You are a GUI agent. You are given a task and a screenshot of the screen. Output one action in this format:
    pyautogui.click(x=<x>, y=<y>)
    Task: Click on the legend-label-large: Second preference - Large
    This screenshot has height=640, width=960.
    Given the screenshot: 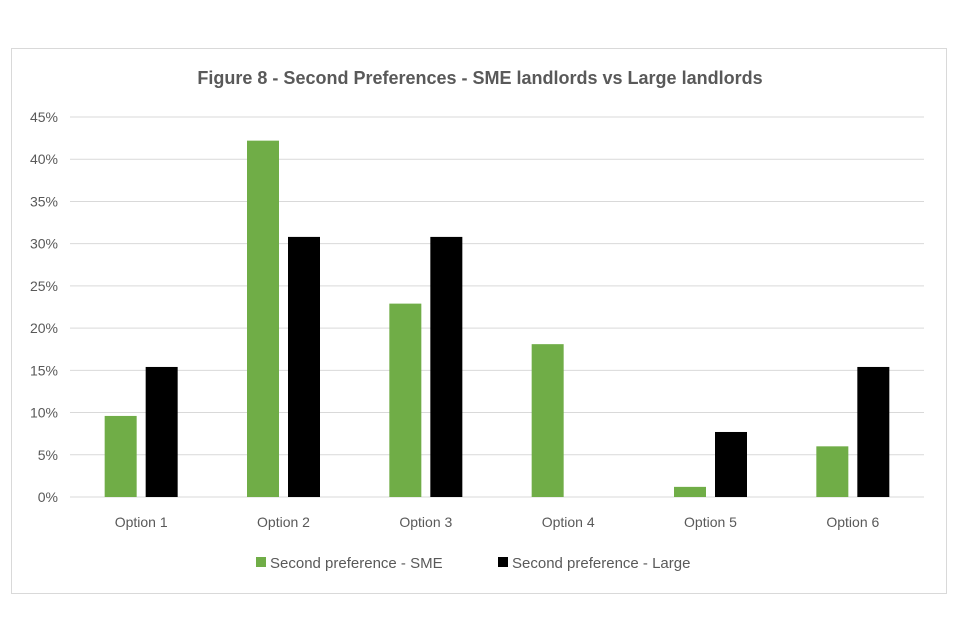 What is the action you would take?
    pyautogui.click(x=601, y=563)
    